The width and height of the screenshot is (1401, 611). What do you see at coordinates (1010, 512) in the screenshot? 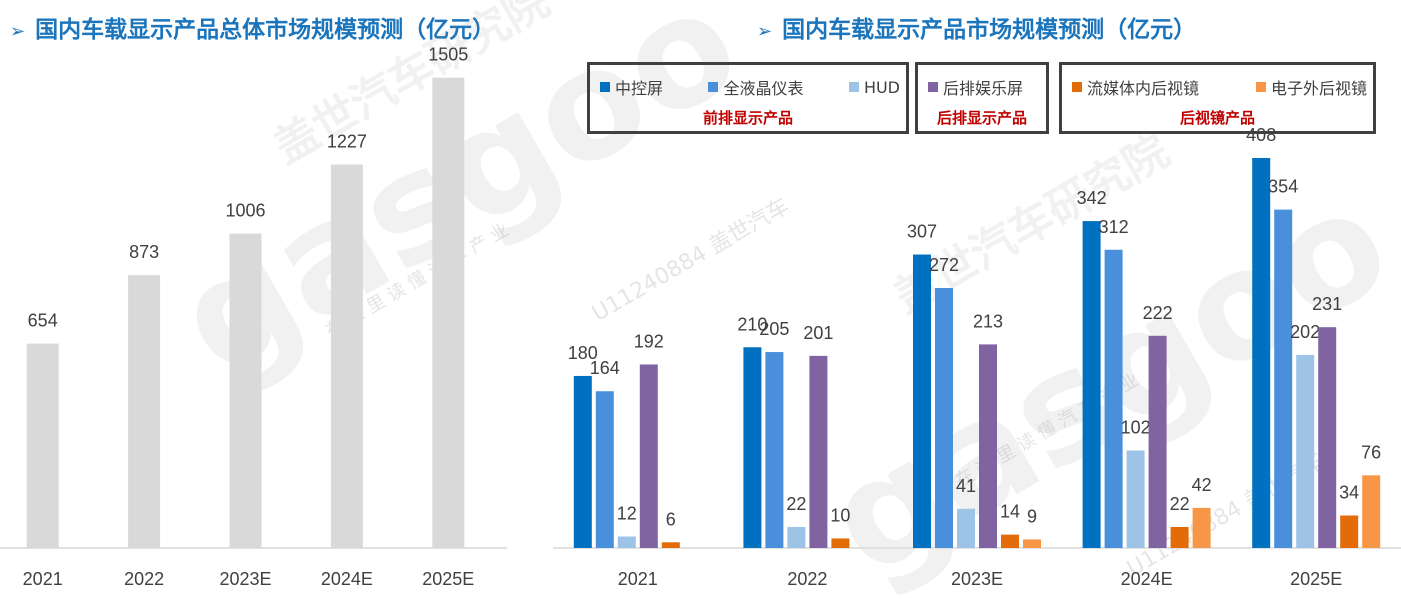
I see `data-label-流媒体内后视镜-2023E: 14` at bounding box center [1010, 512].